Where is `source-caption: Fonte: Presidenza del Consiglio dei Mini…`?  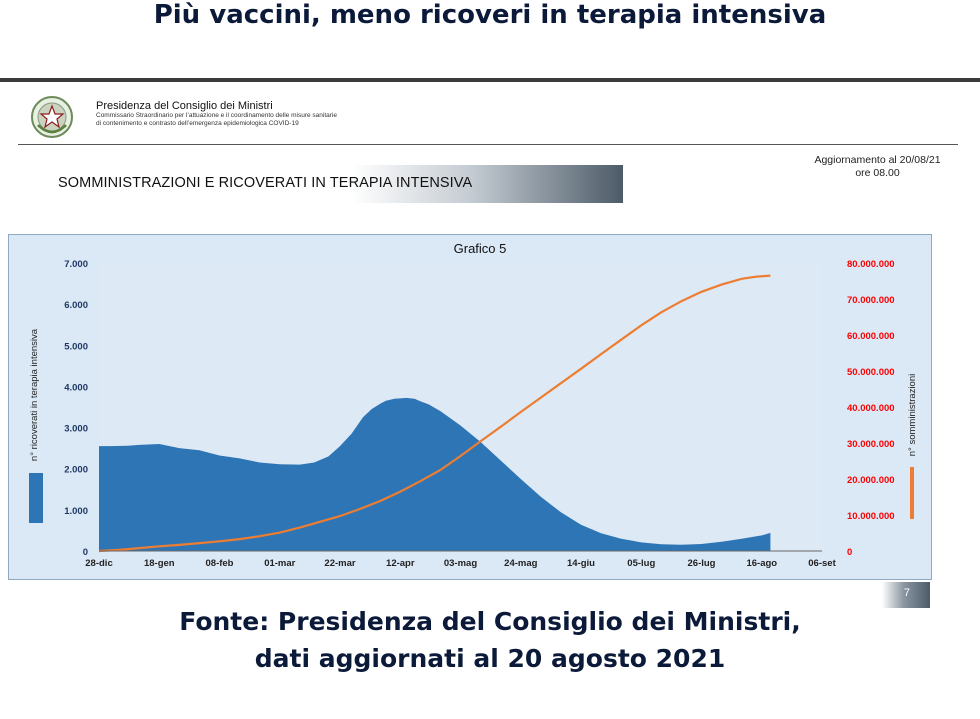
source-caption: Fonte: Presidenza del Consiglio dei Mini… is located at coordinates (490, 640).